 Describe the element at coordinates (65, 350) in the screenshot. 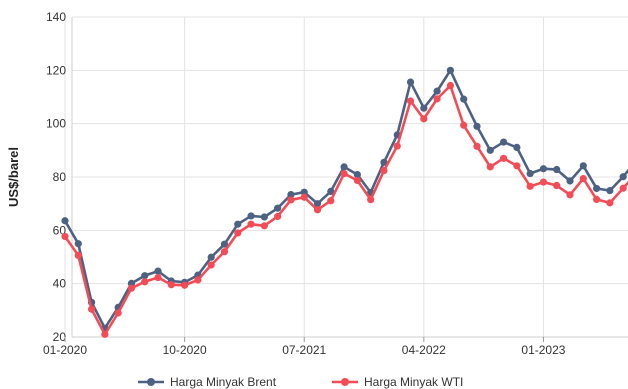

I see `x-tick-label: 01-2020` at that location.